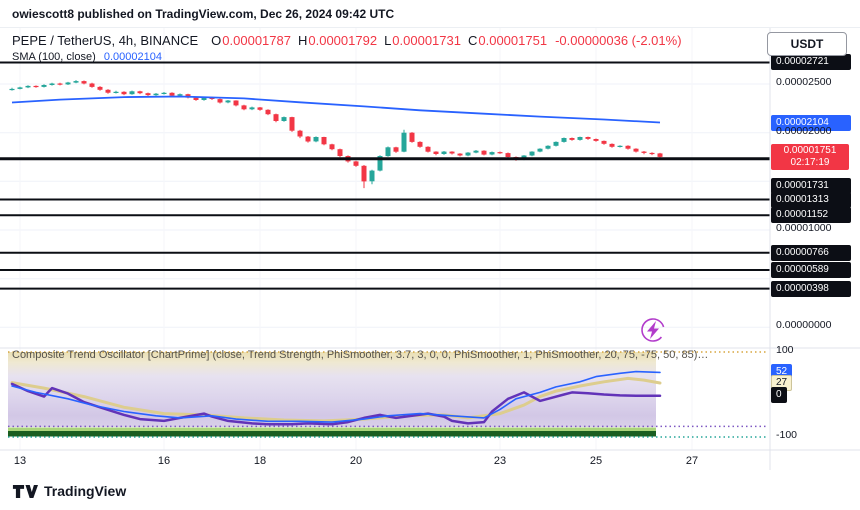 The width and height of the screenshot is (860, 510). I want to click on sma-row: SMA (100, close) 0.00002104, so click(87, 57).